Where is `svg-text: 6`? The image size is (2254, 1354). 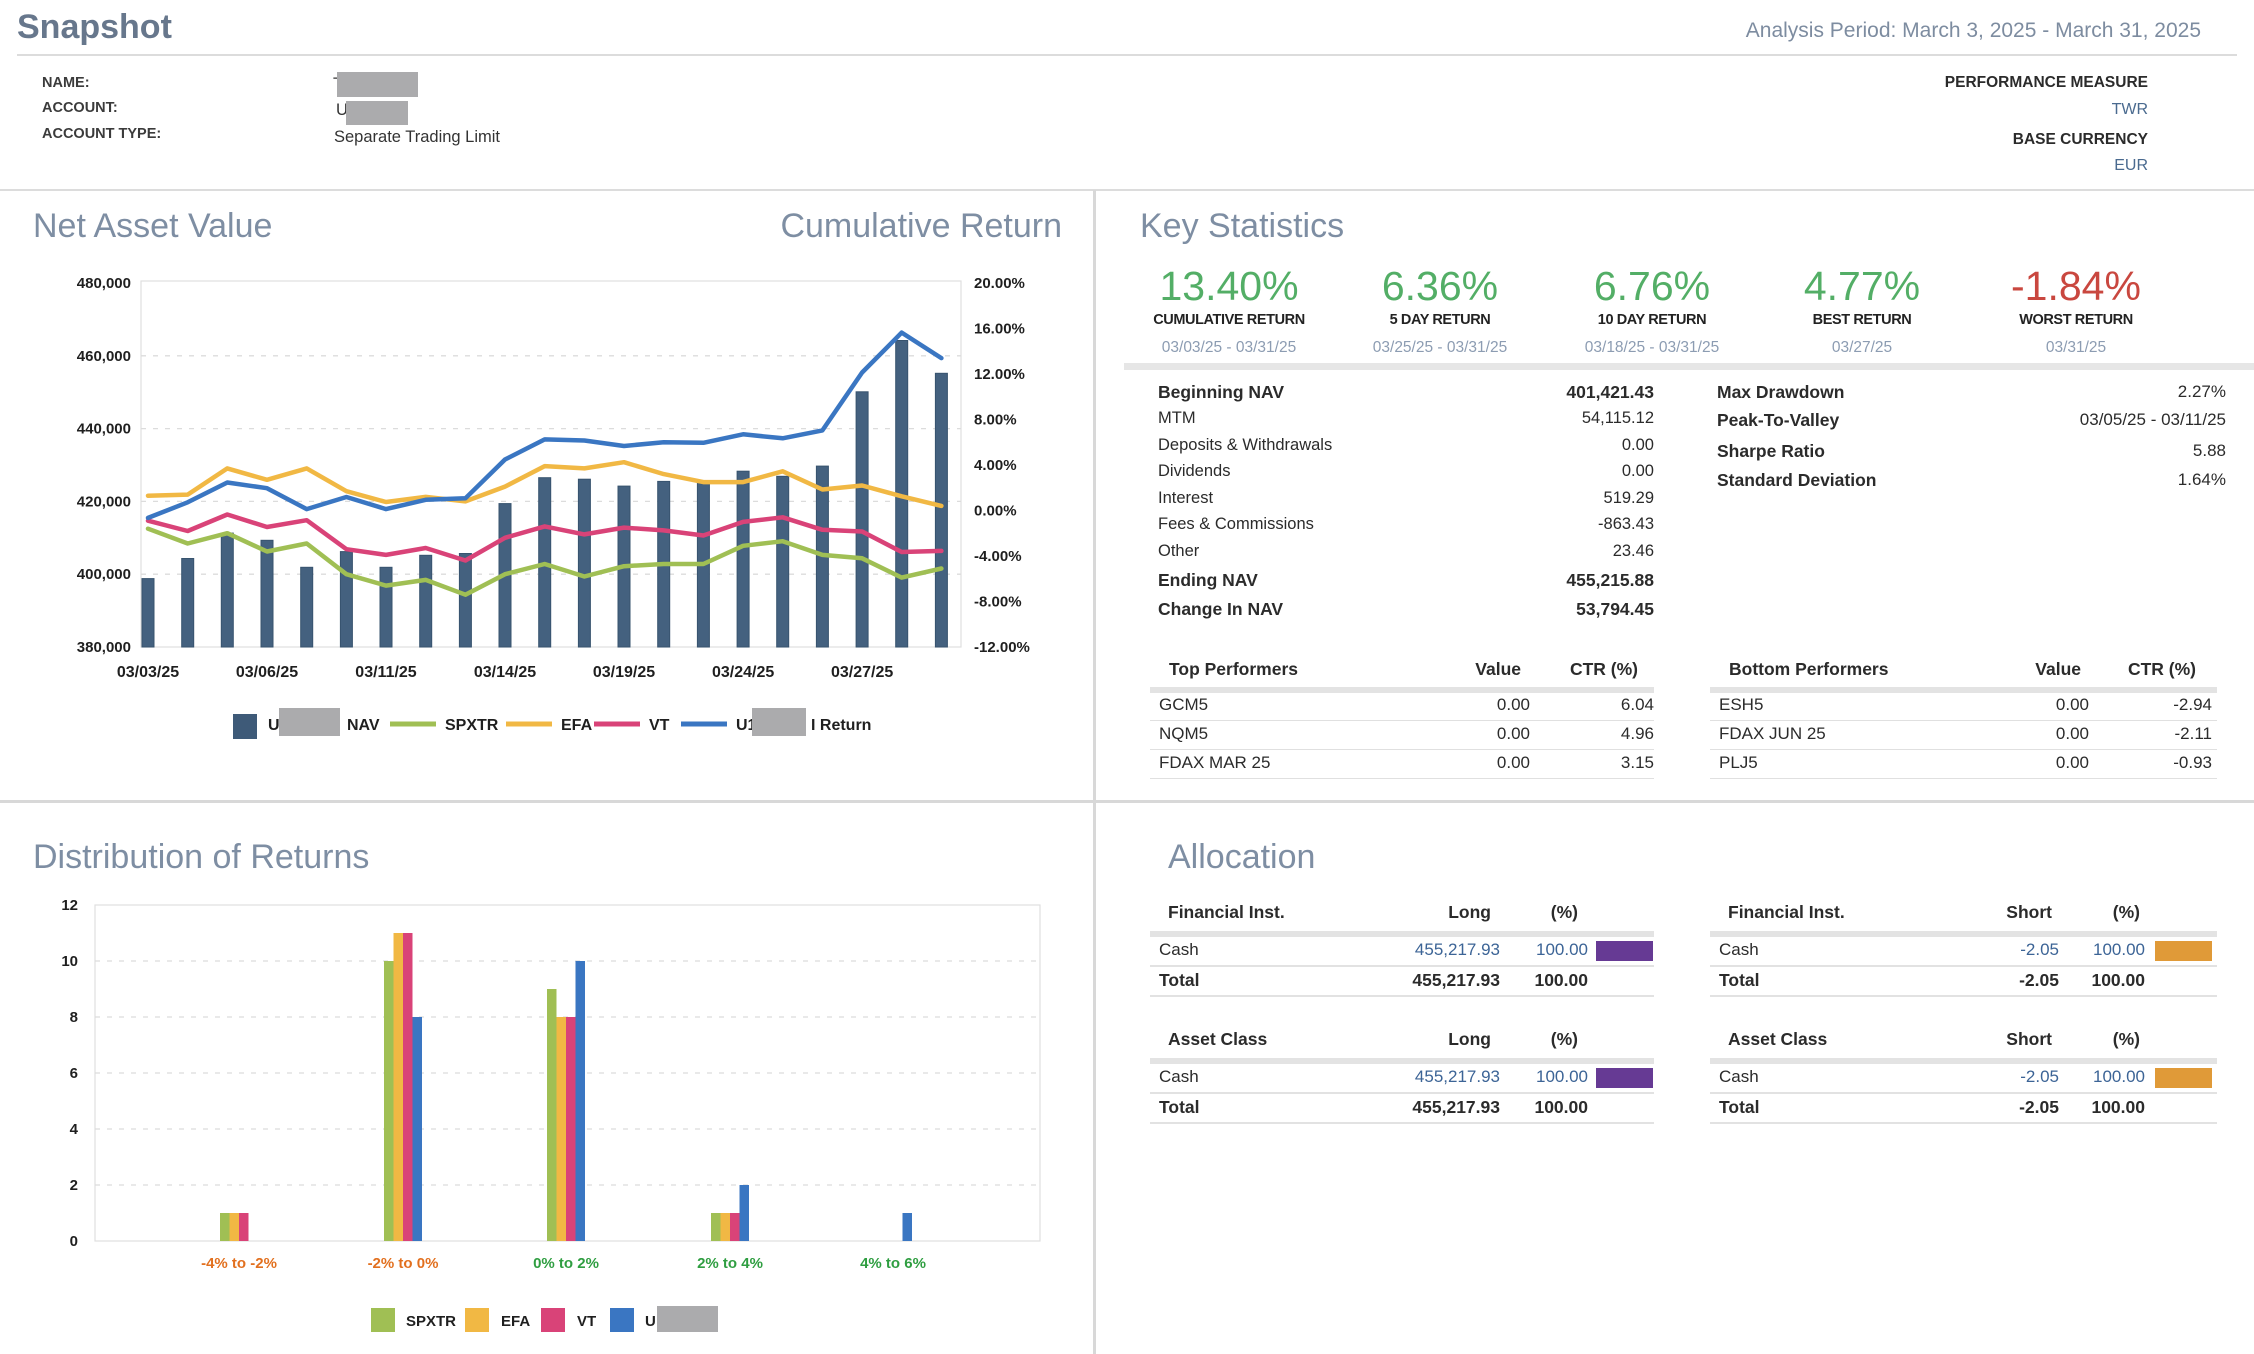
svg-text: 6 is located at coordinates (74, 1073).